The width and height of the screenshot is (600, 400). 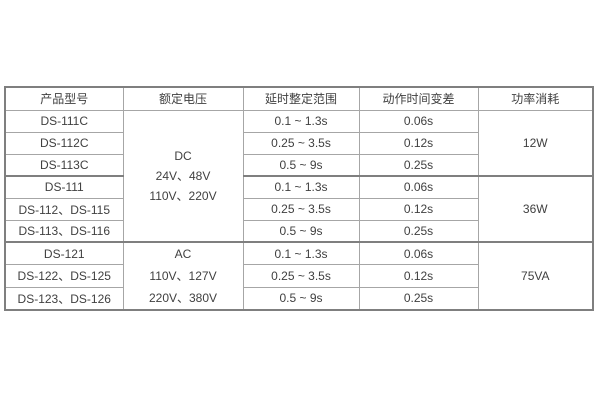 I want to click on voltage-line: DC, so click(x=183, y=155).